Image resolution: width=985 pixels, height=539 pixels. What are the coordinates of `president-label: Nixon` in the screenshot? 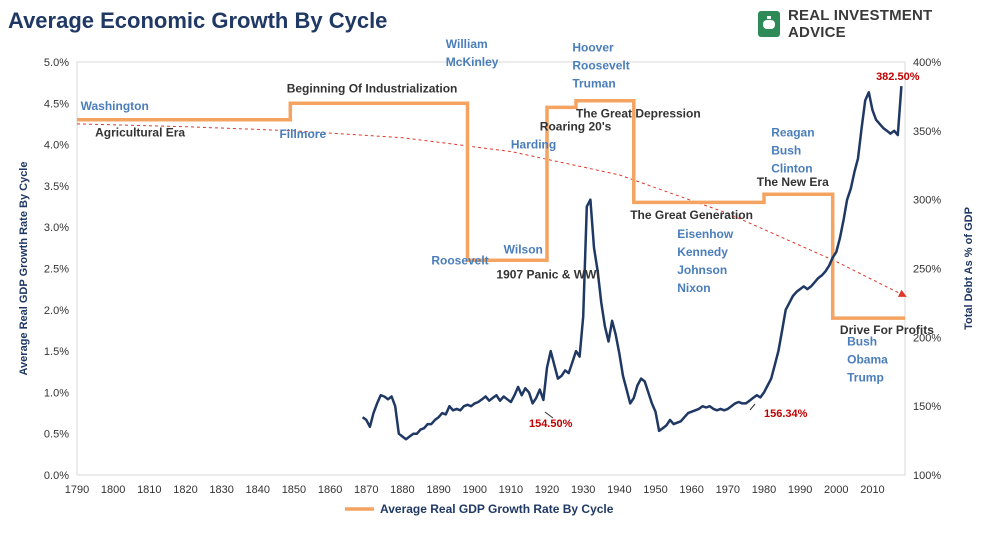 It's located at (693, 288).